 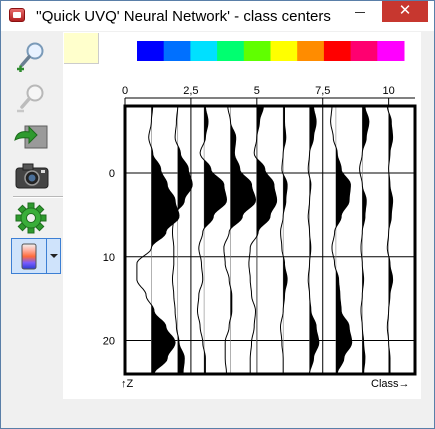 I want to click on x-tick-label: 10, so click(x=389, y=91).